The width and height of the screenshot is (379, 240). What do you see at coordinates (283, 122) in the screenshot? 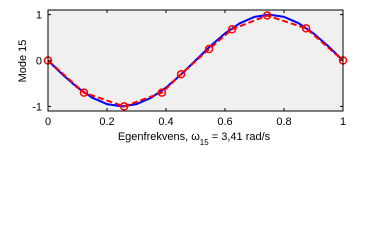
I see `x-tick-label: 0.8` at bounding box center [283, 122].